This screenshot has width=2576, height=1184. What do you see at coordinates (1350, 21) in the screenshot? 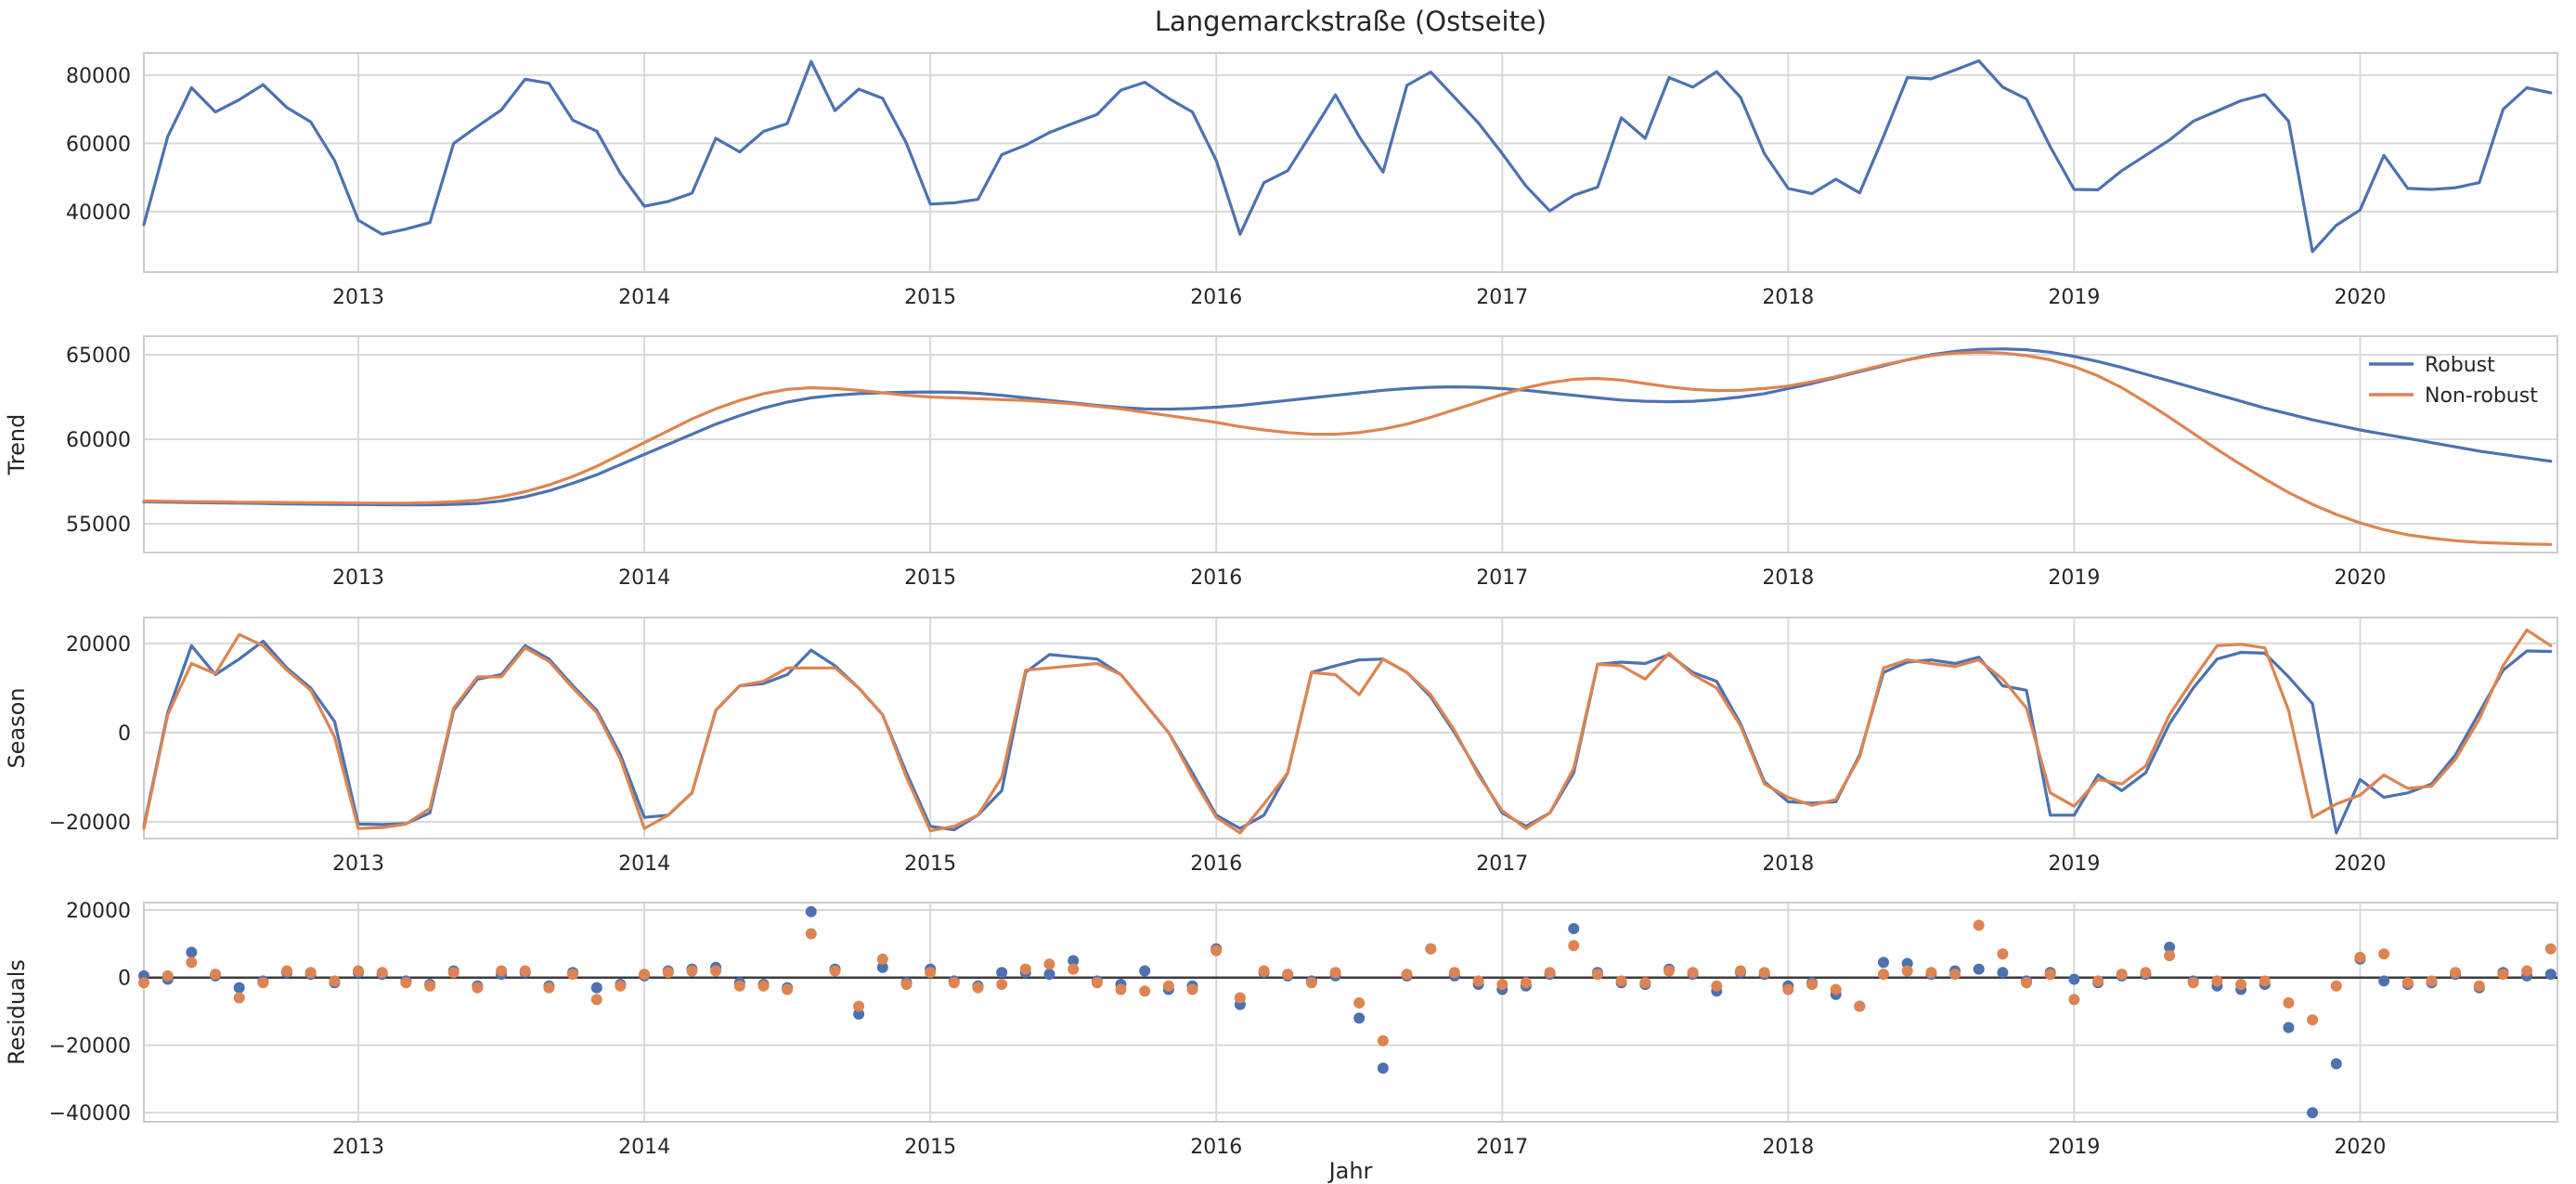
I see `chart-title: Langemarckstraße (Ostseite)` at bounding box center [1350, 21].